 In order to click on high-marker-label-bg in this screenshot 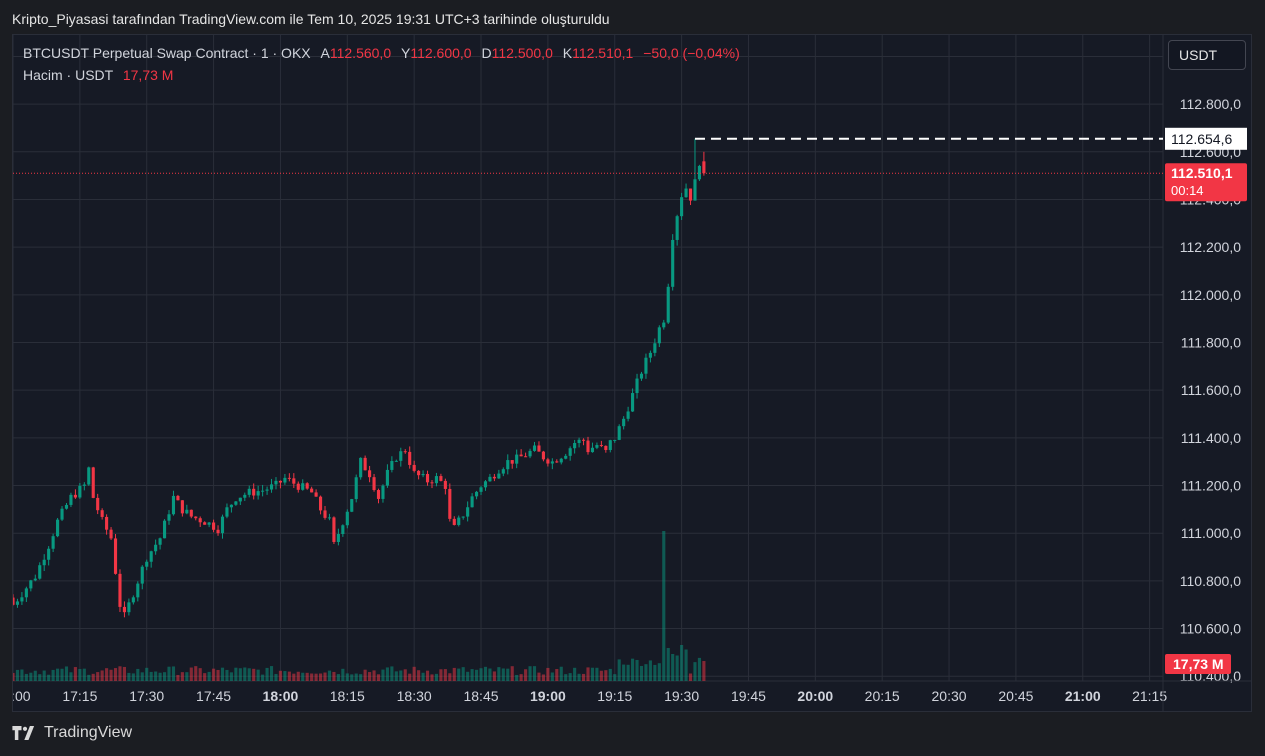, I will do `click(1206, 138)`.